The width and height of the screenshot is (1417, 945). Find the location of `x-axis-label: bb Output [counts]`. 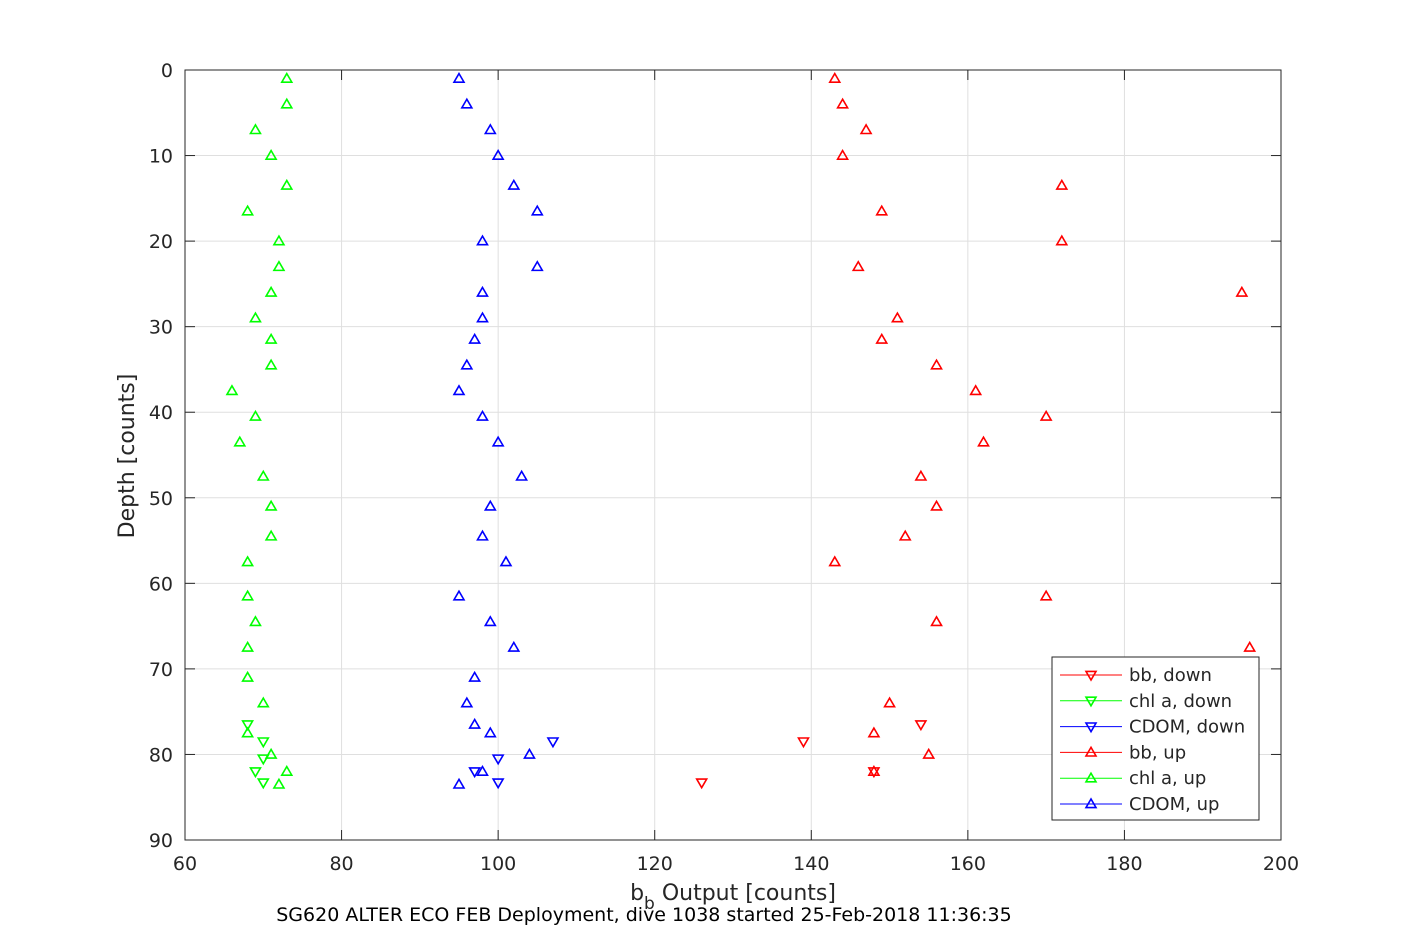

x-axis-label: bb Output [counts] is located at coordinates (733, 897).